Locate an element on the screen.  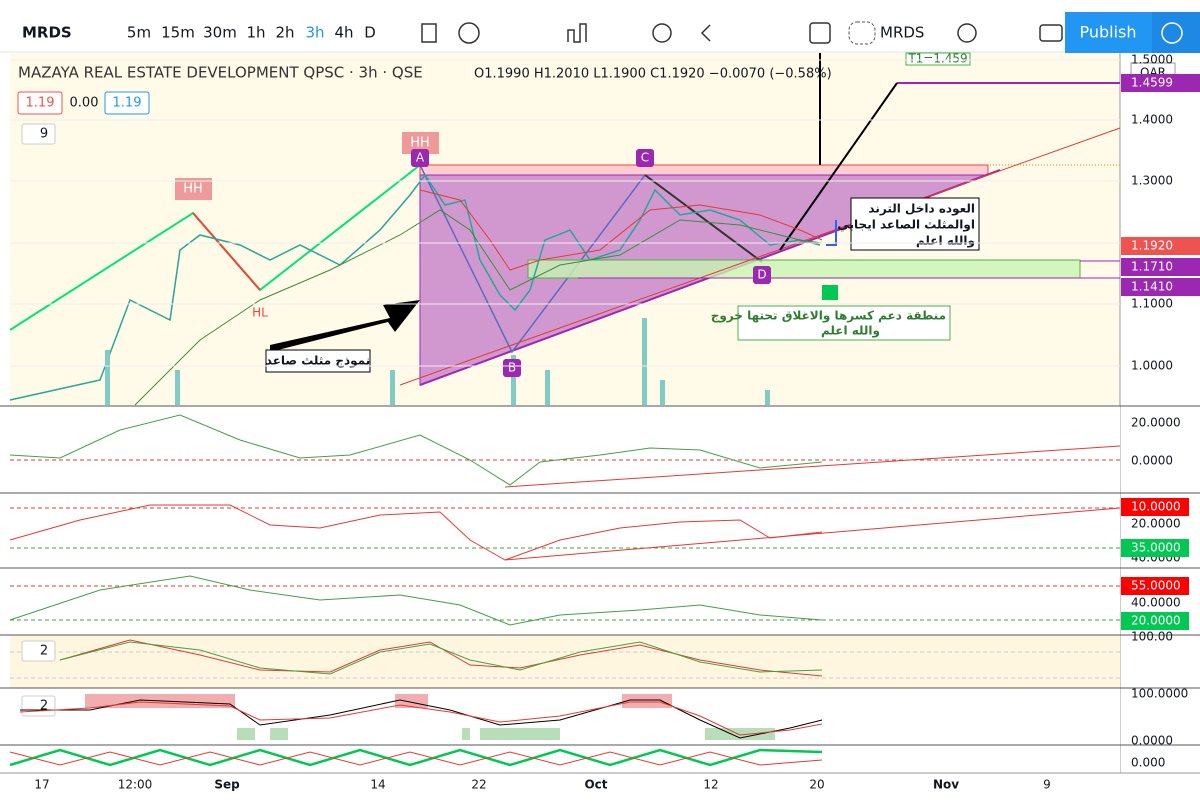
camera-icon is located at coordinates (1051, 33).